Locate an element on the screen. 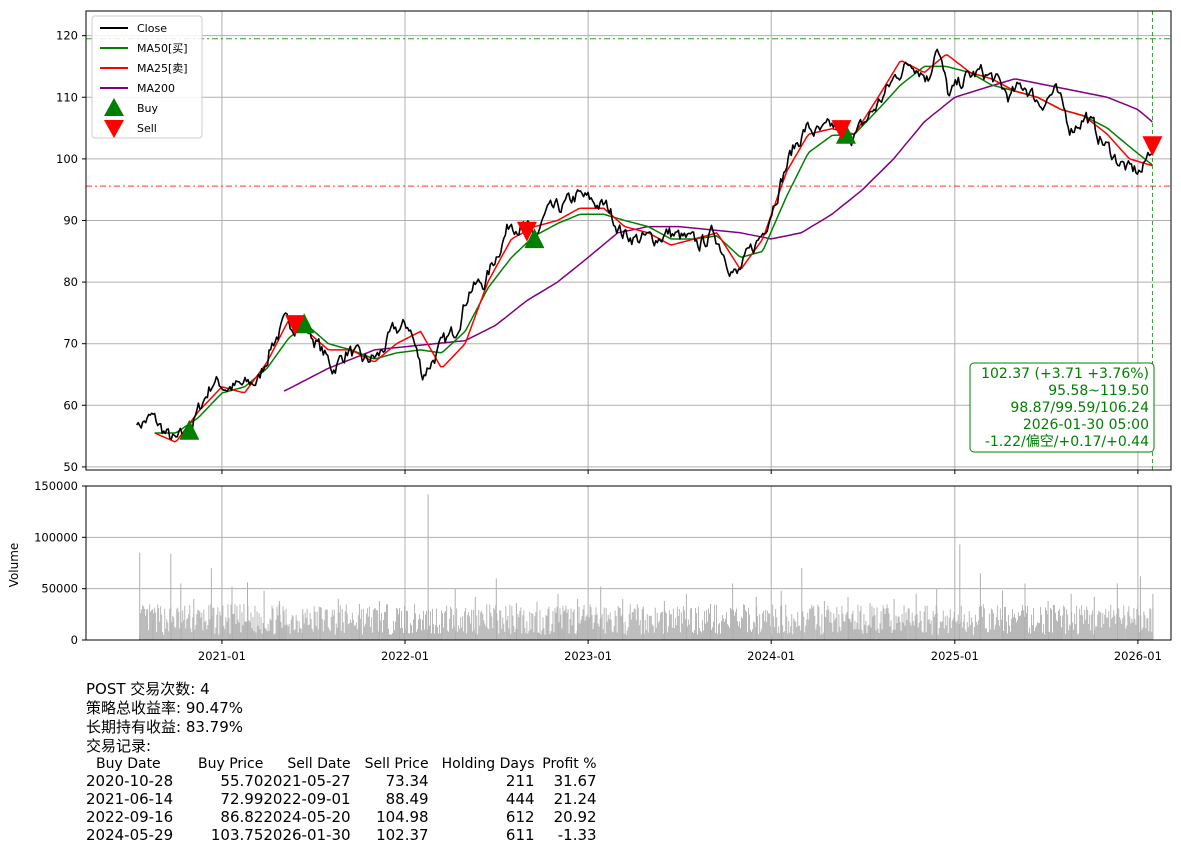 This screenshot has width=1181, height=855. x-tick-label: 2023-01 is located at coordinates (588, 656).